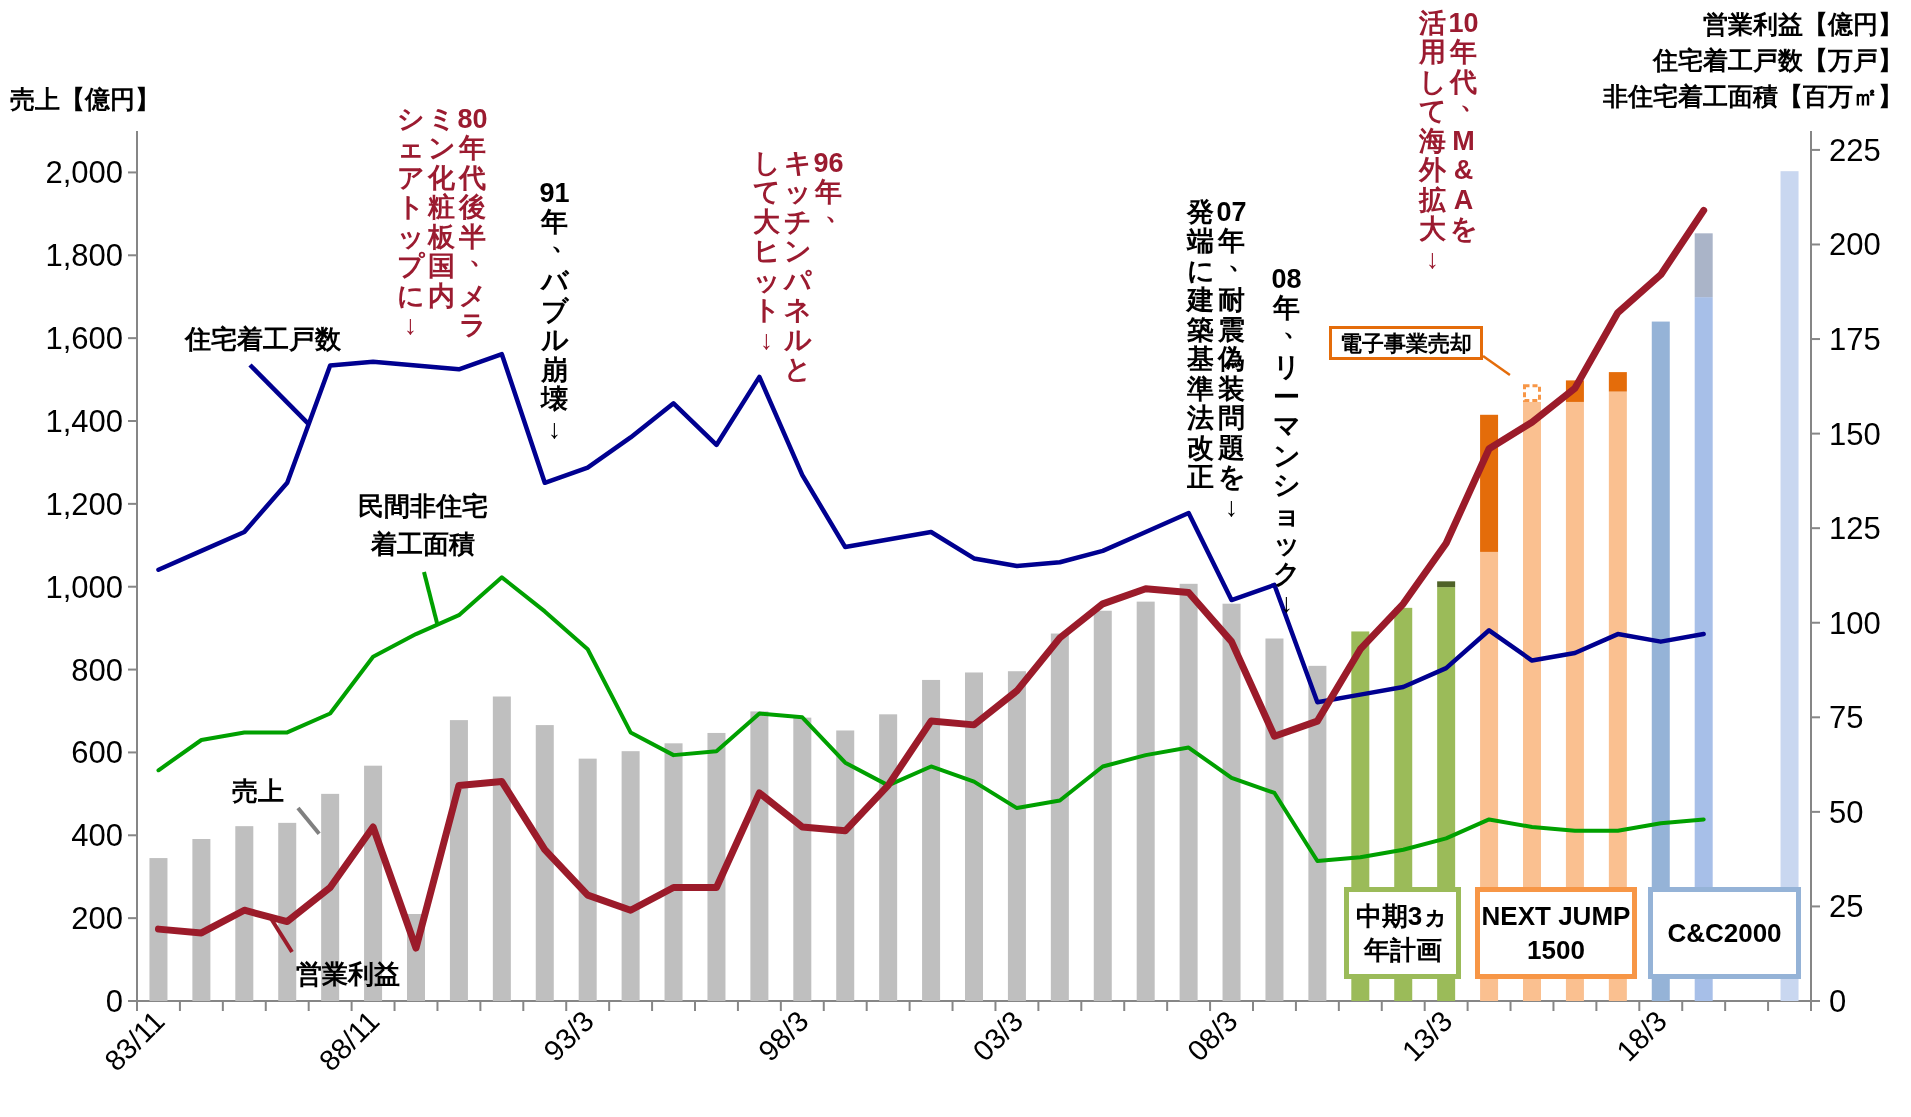  I want to click on annotation: C&C2000, so click(1724, 933).